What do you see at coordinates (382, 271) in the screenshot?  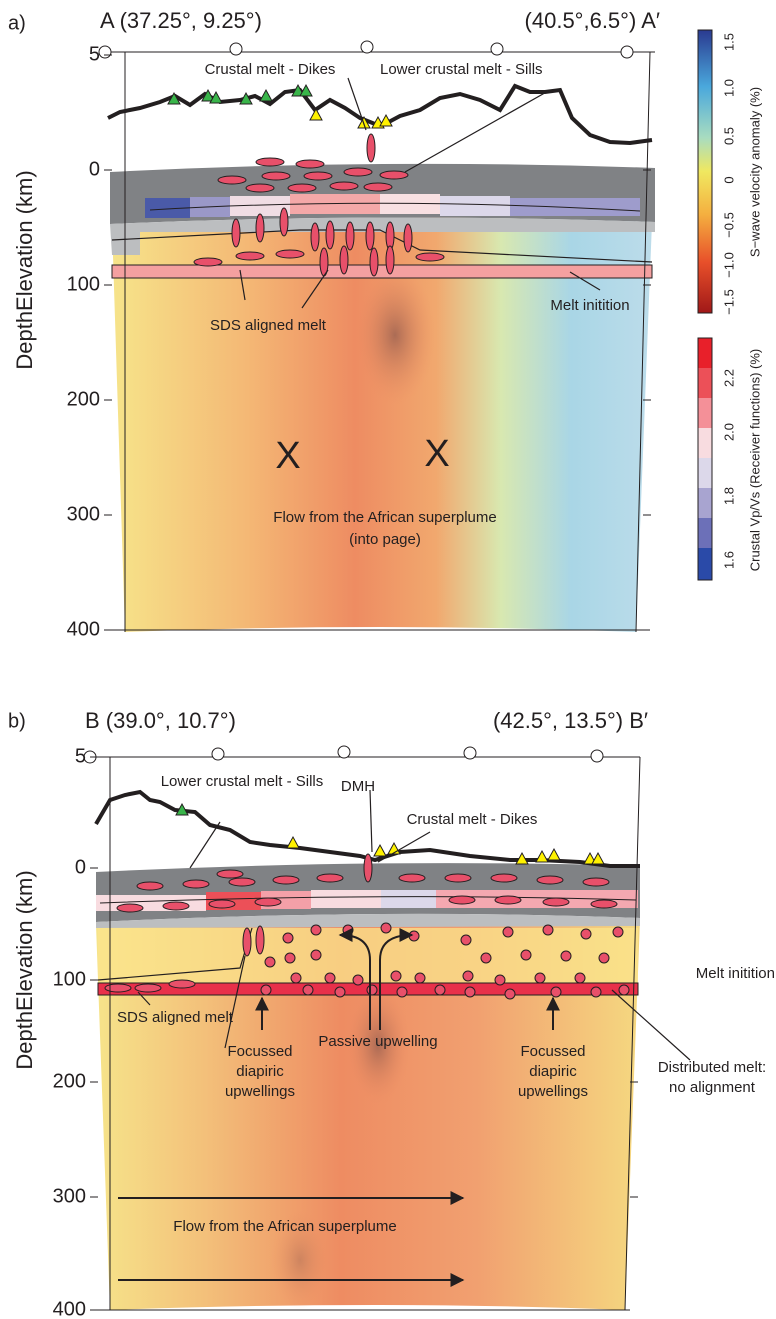 I see `melt-layer` at bounding box center [382, 271].